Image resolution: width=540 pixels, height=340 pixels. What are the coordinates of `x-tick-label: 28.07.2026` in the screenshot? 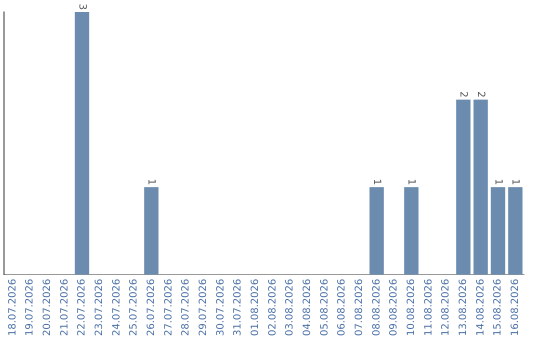 It's located at (186, 307).